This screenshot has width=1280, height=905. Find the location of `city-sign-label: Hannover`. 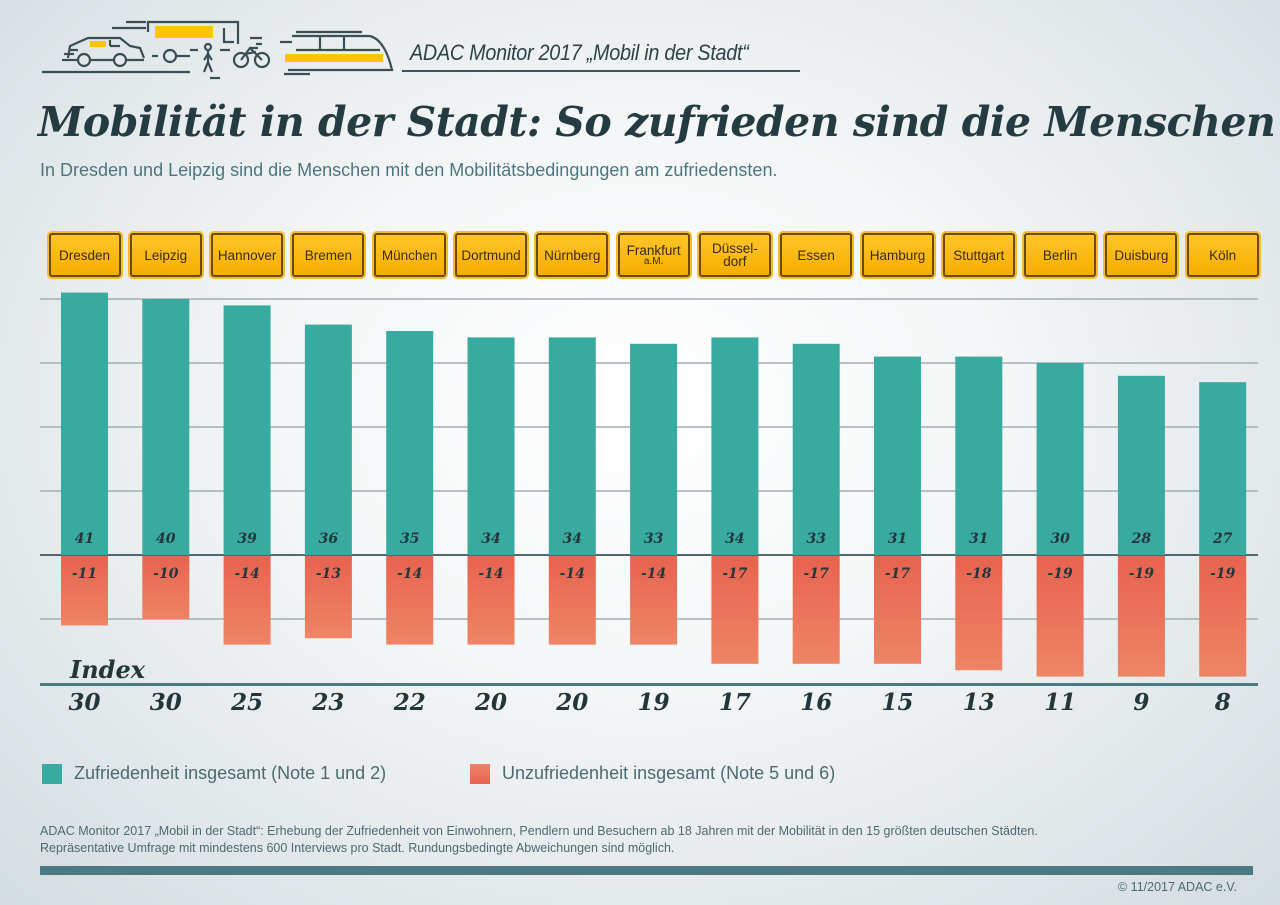

city-sign-label: Hannover is located at coordinates (247, 255).